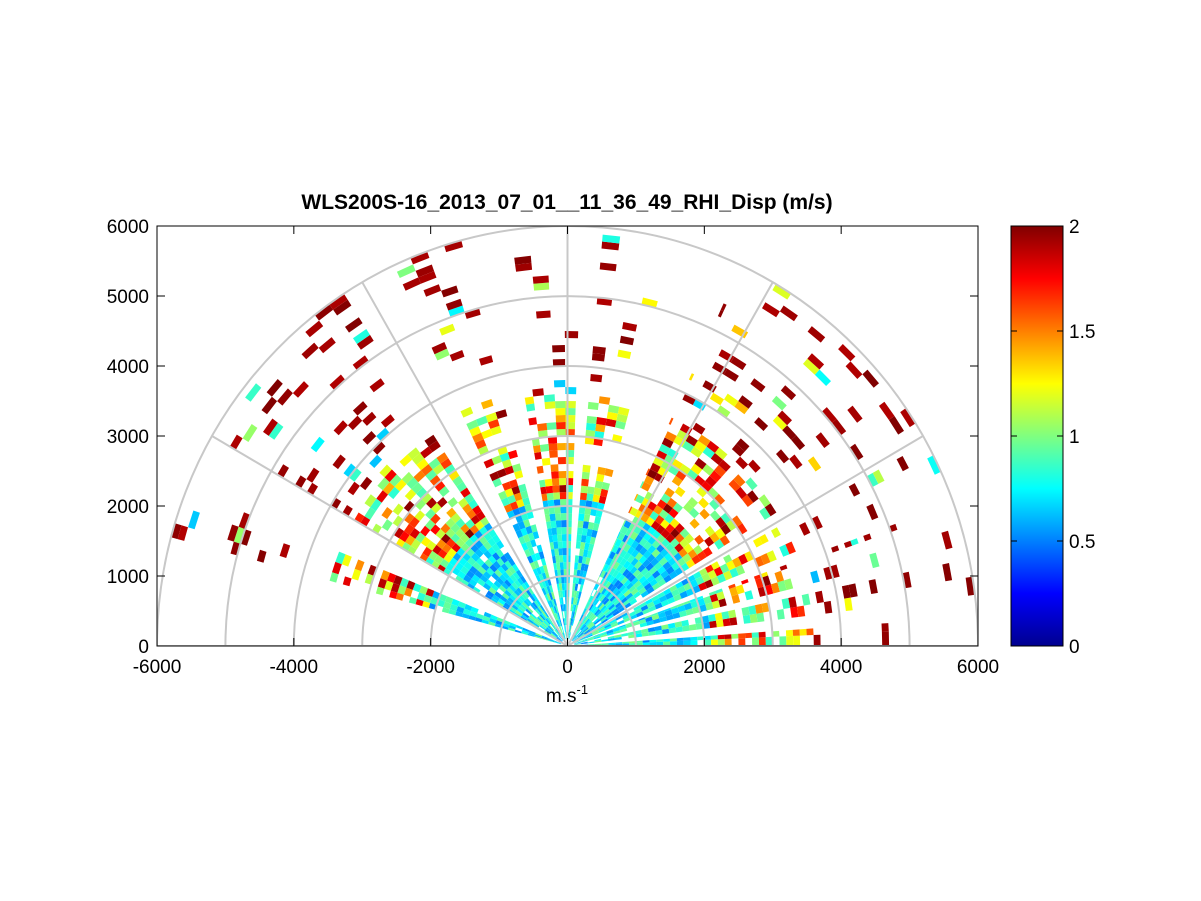 Image resolution: width=1201 pixels, height=901 pixels. I want to click on y-tick-label: 5000, so click(128, 297).